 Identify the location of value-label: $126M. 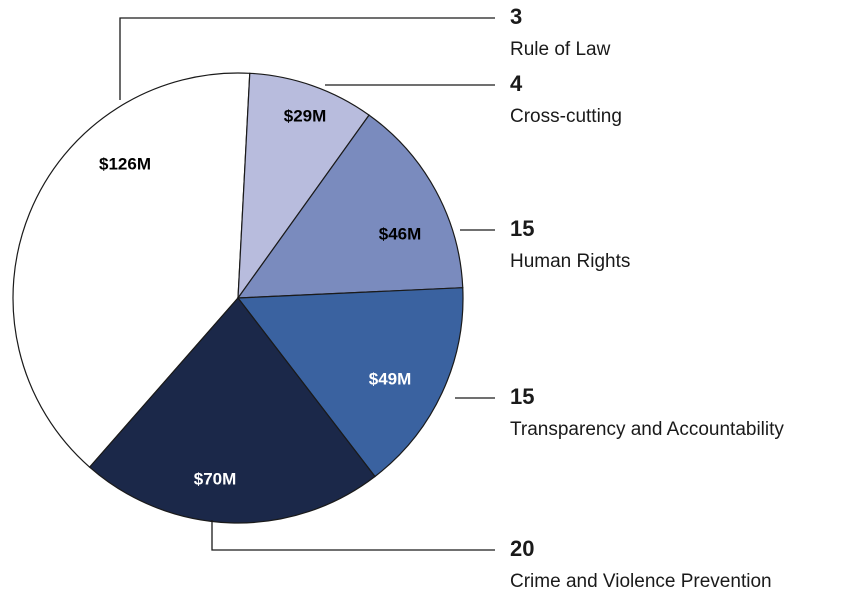
(125, 163).